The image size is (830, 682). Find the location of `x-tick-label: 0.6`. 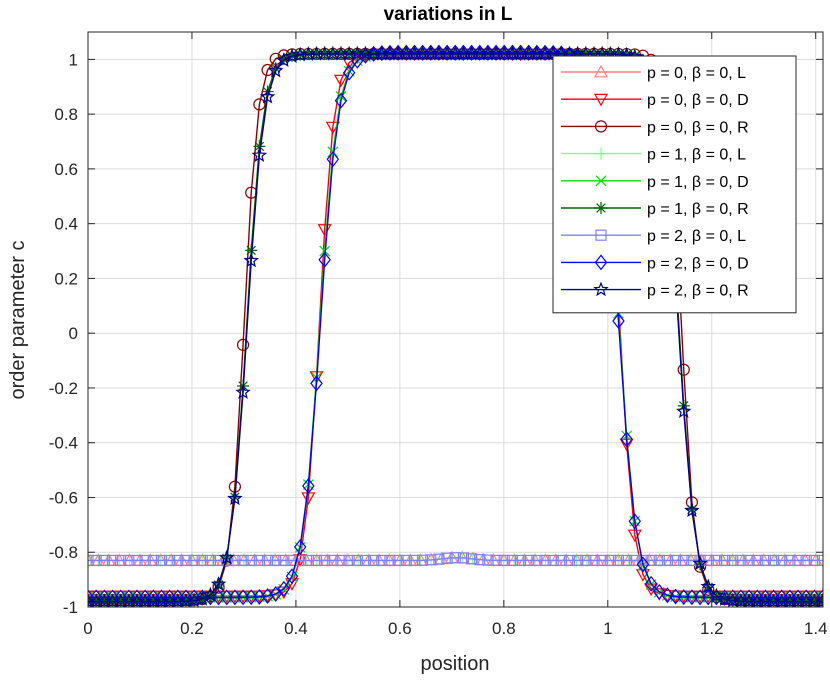

x-tick-label: 0.6 is located at coordinates (400, 628).